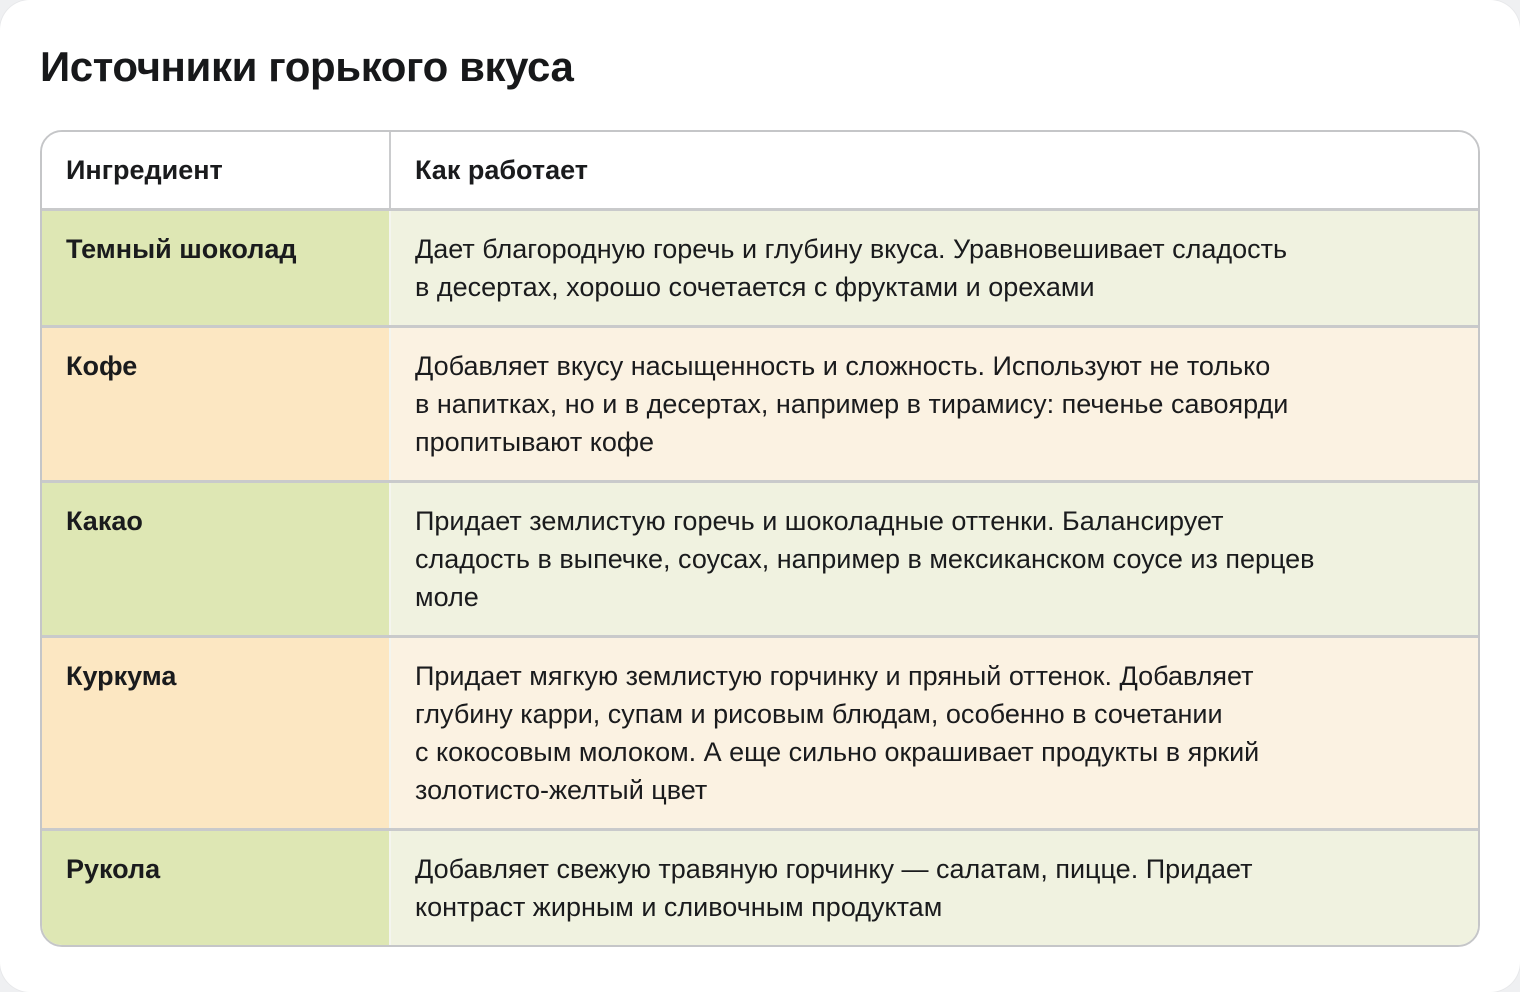 This screenshot has height=992, width=1520. What do you see at coordinates (216, 170) in the screenshot?
I see `column-header-ingredient: Ингредиент` at bounding box center [216, 170].